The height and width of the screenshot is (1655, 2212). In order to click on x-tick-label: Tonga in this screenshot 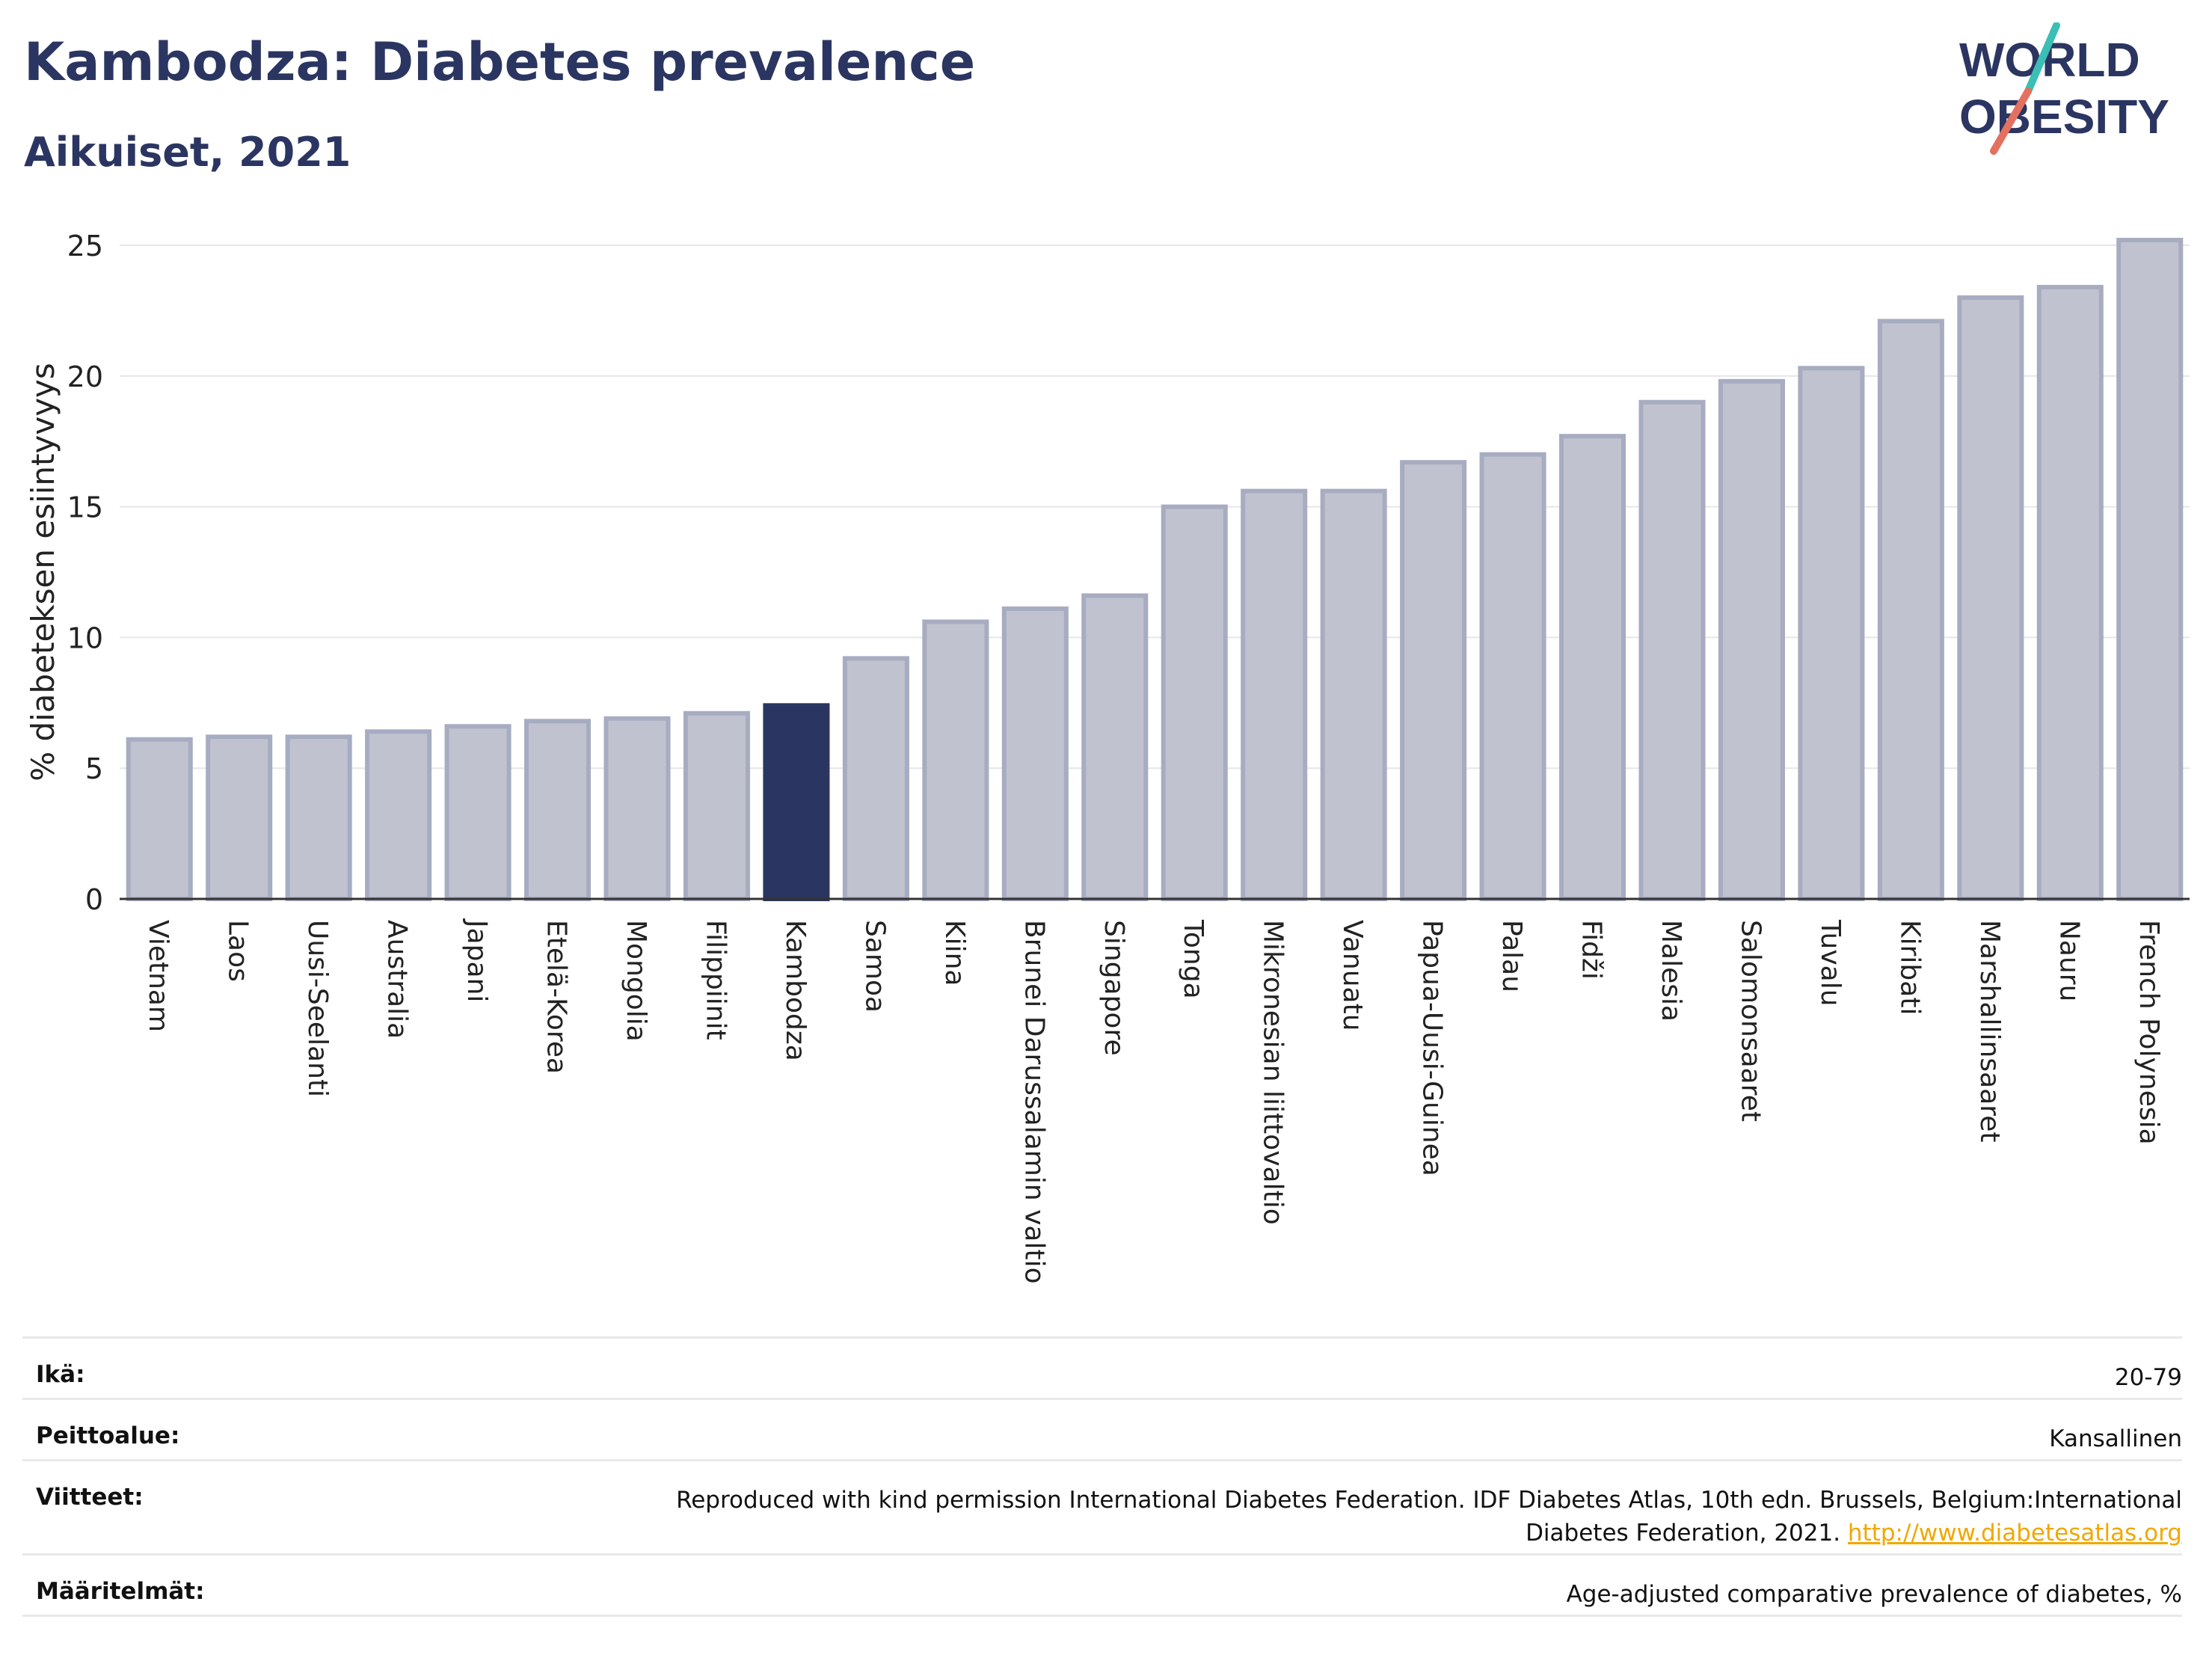, I will do `click(1193, 959)`.